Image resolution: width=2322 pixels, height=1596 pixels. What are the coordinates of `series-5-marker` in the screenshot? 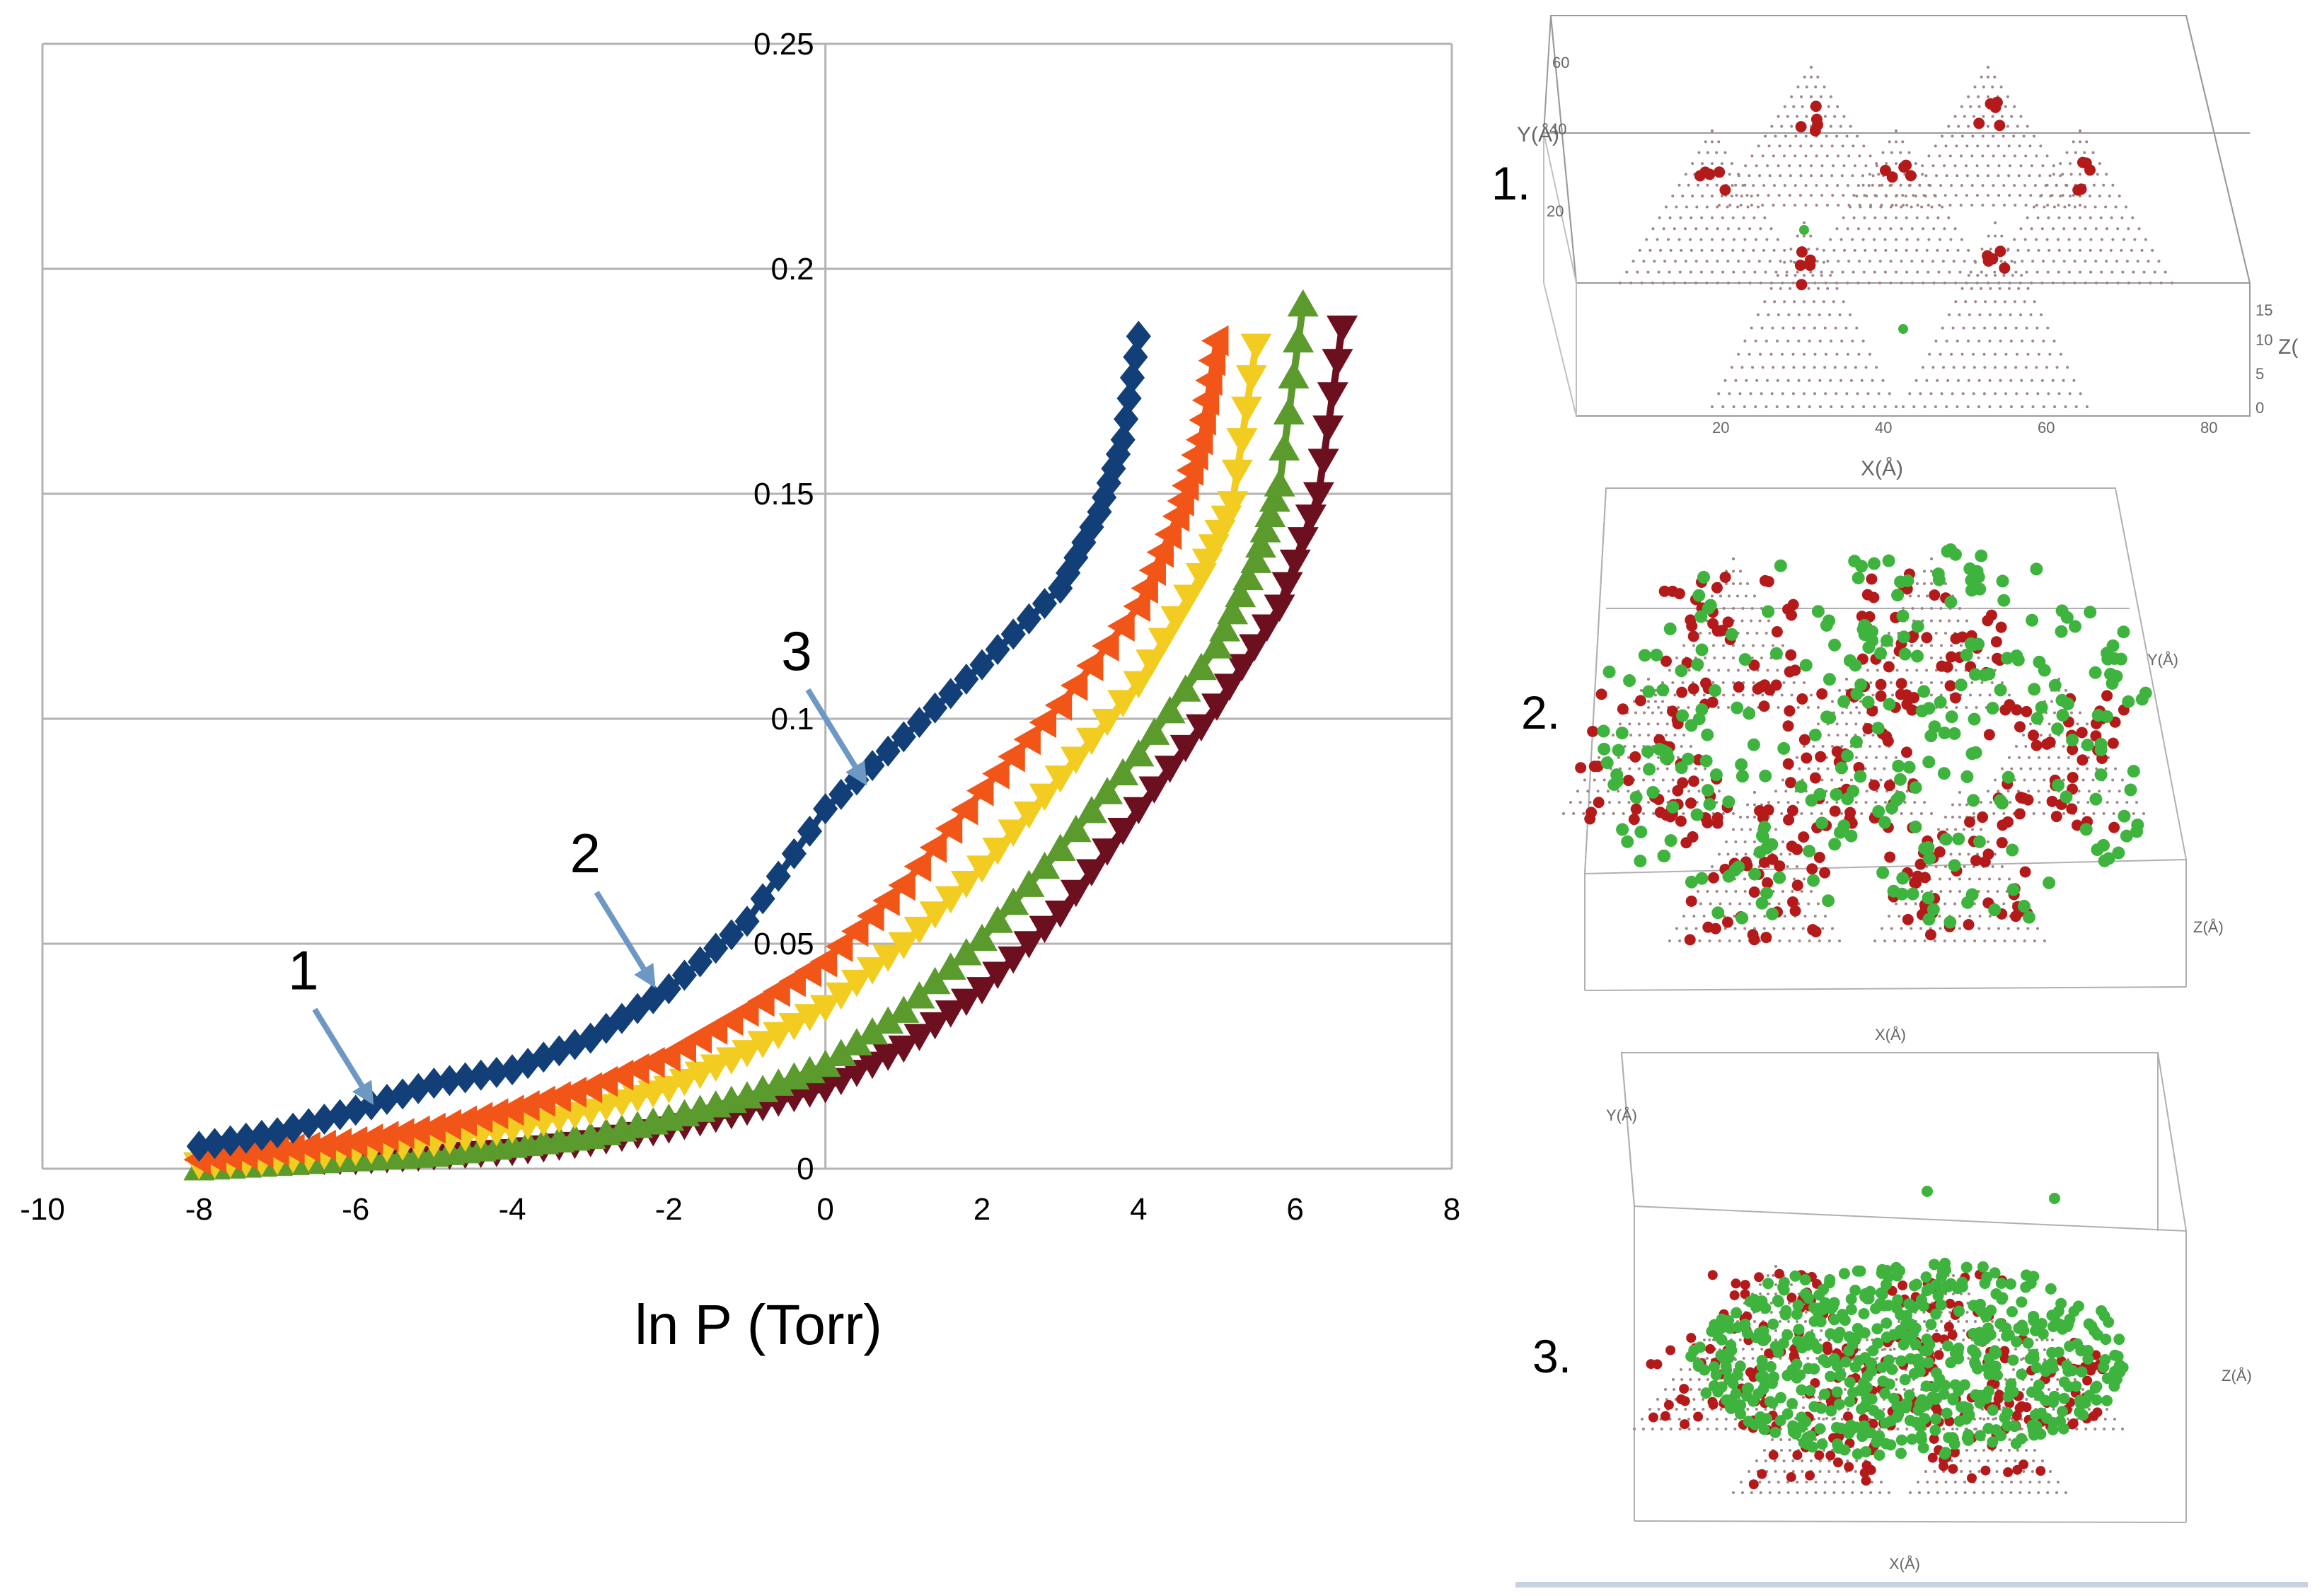 It's located at (856, 1073).